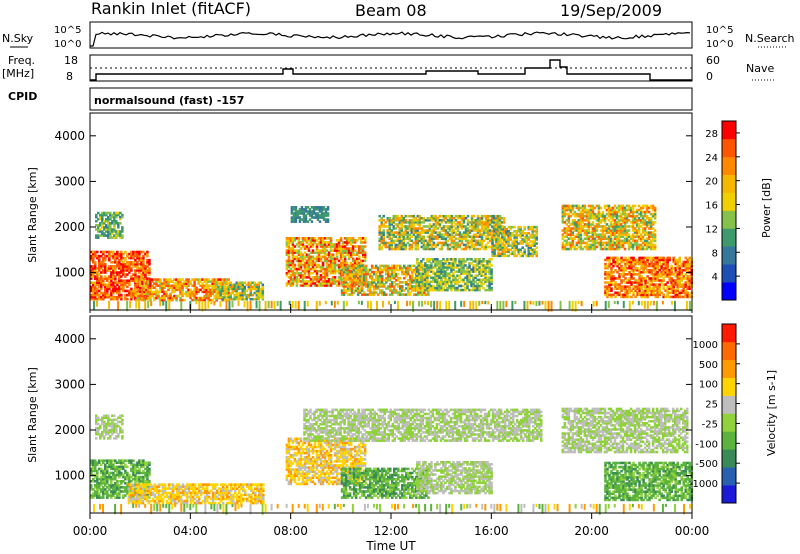  What do you see at coordinates (391, 99) in the screenshot?
I see `cpid-frame` at bounding box center [391, 99].